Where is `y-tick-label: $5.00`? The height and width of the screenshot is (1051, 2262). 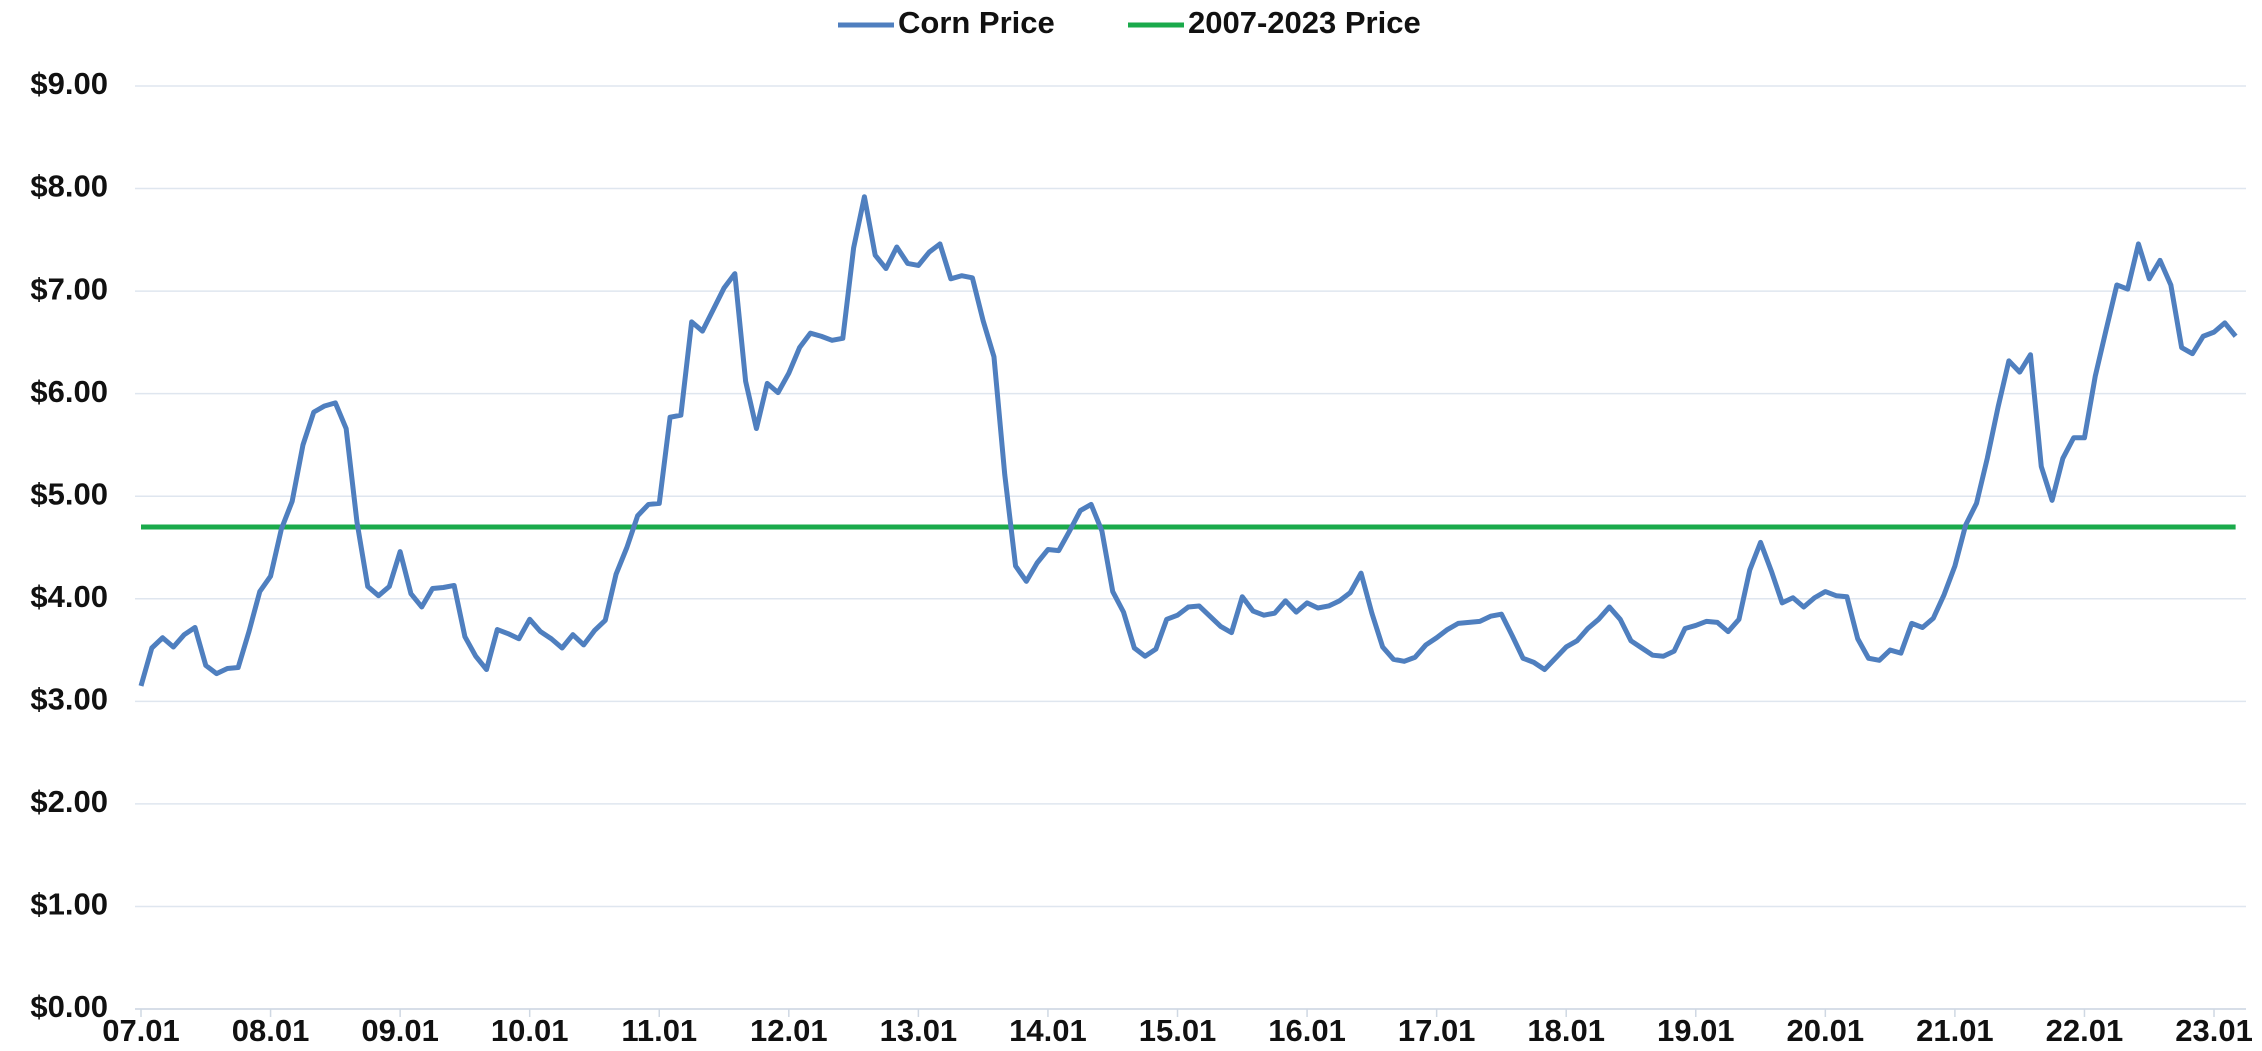 y-tick-label: $5.00 is located at coordinates (69, 493).